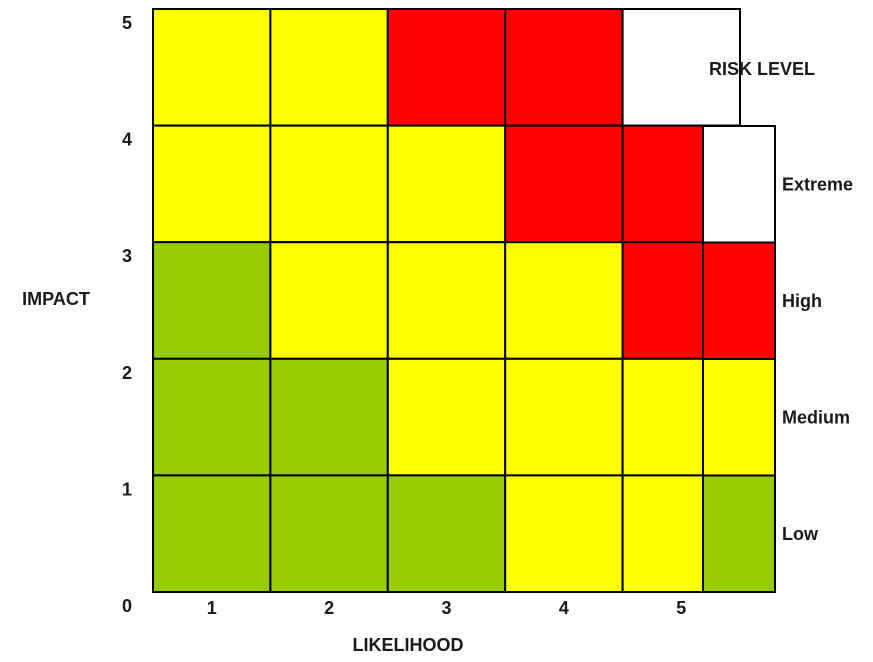  I want to click on x-tick-label: 5, so click(681, 608).